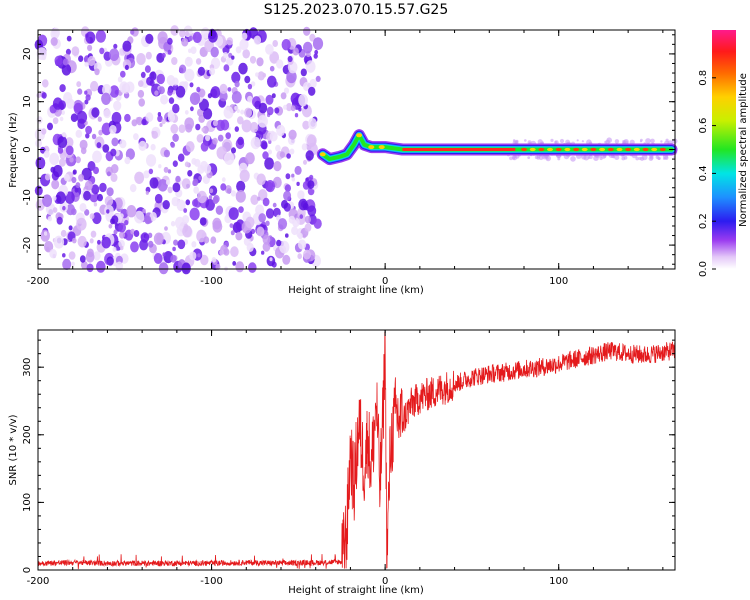 The width and height of the screenshot is (750, 600). Describe the element at coordinates (27, 149) in the screenshot. I see `y-tick-label: 0` at that location.